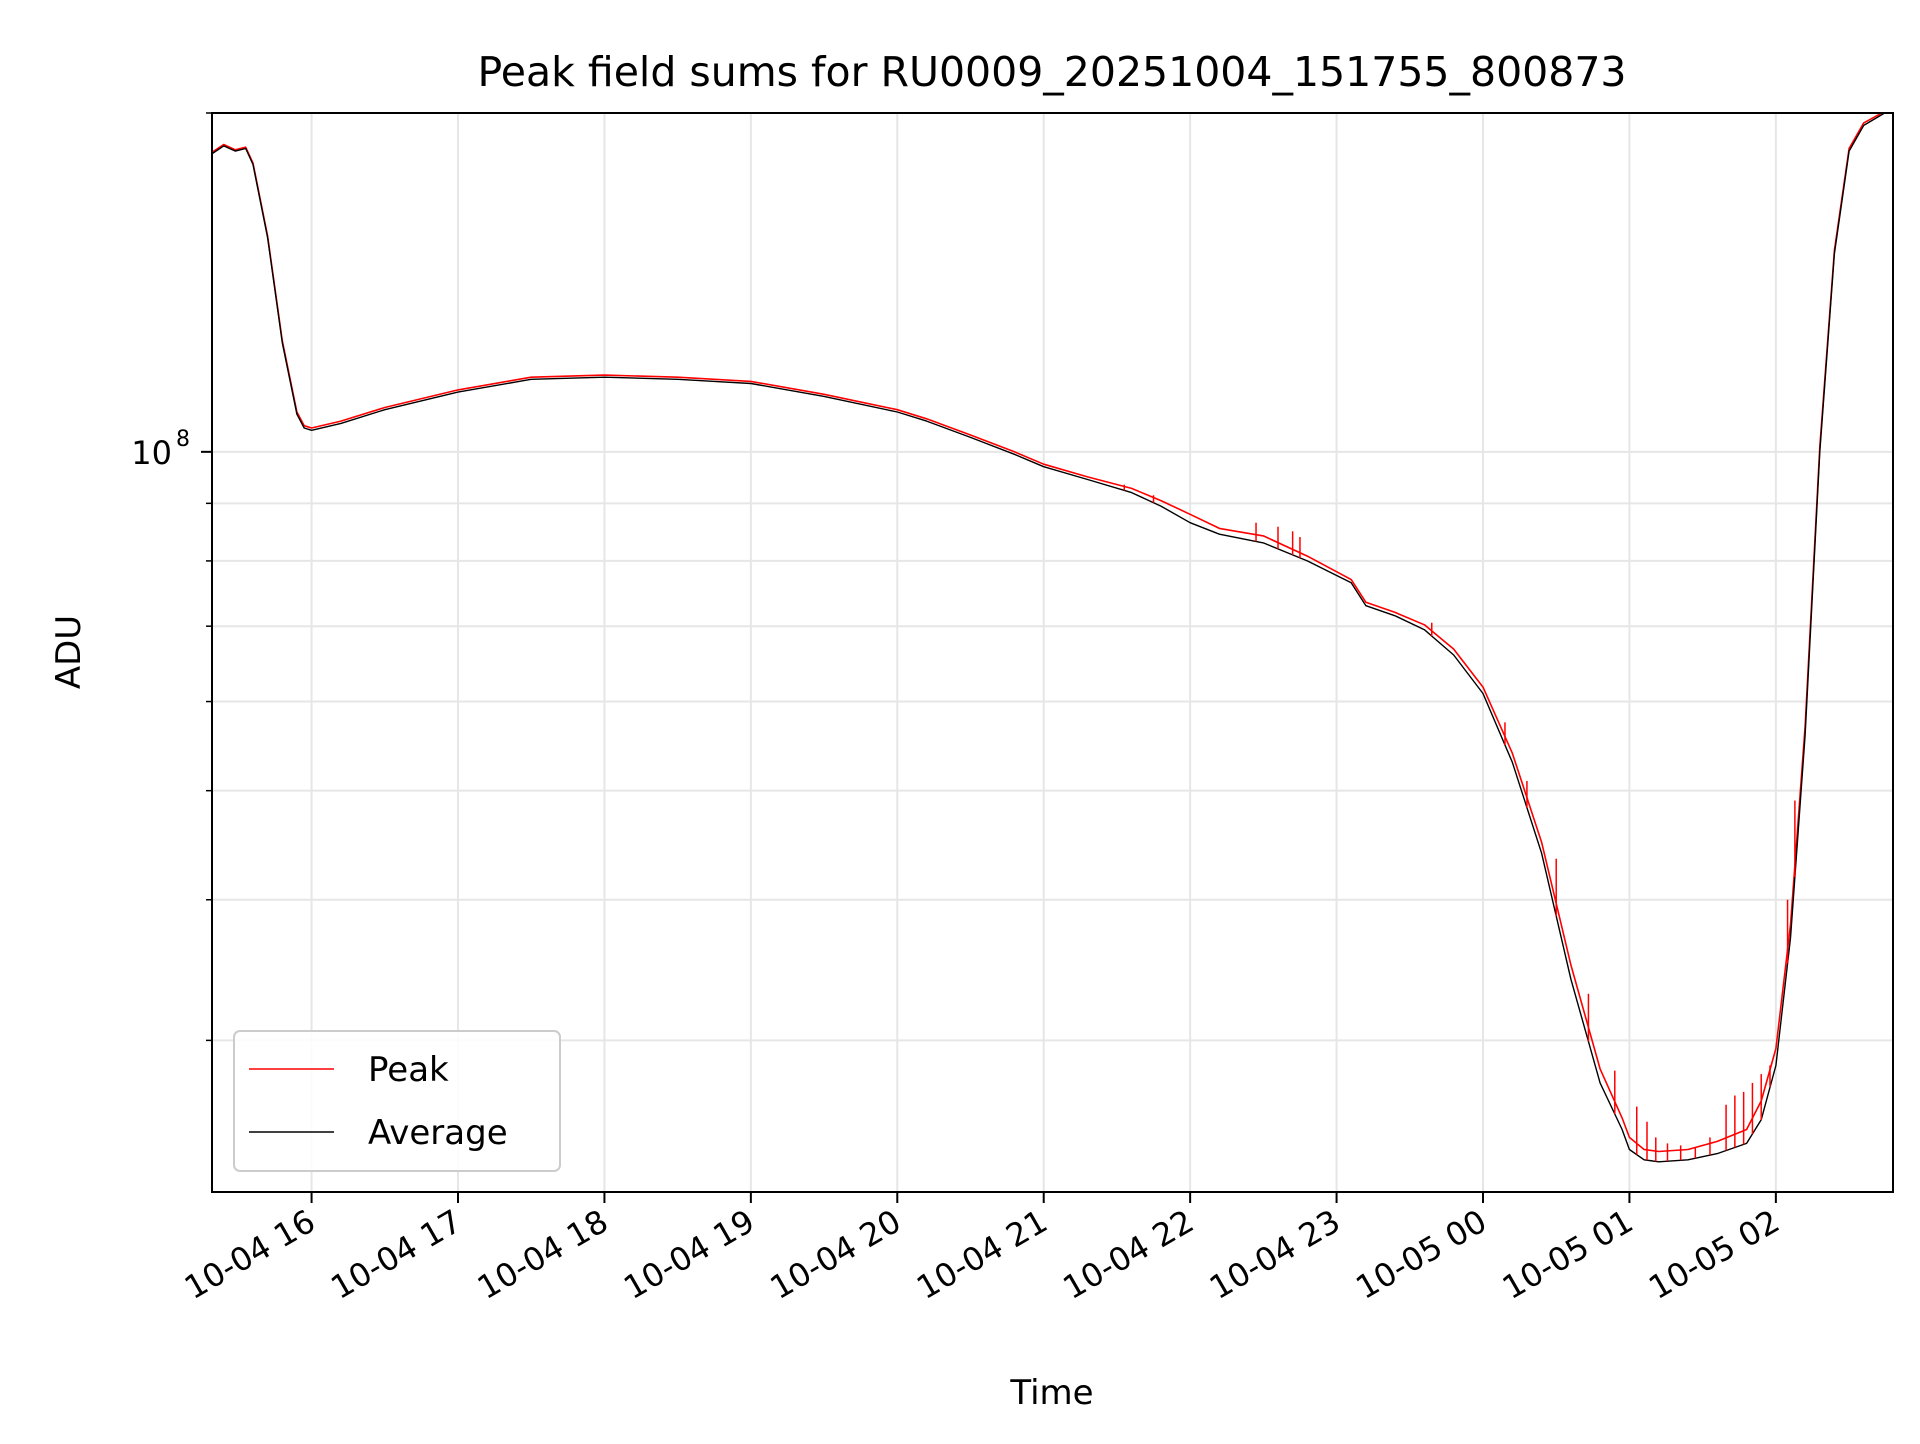 The height and width of the screenshot is (1444, 1920). I want to click on y-axis-ticks: 10 8, so click(171, 577).